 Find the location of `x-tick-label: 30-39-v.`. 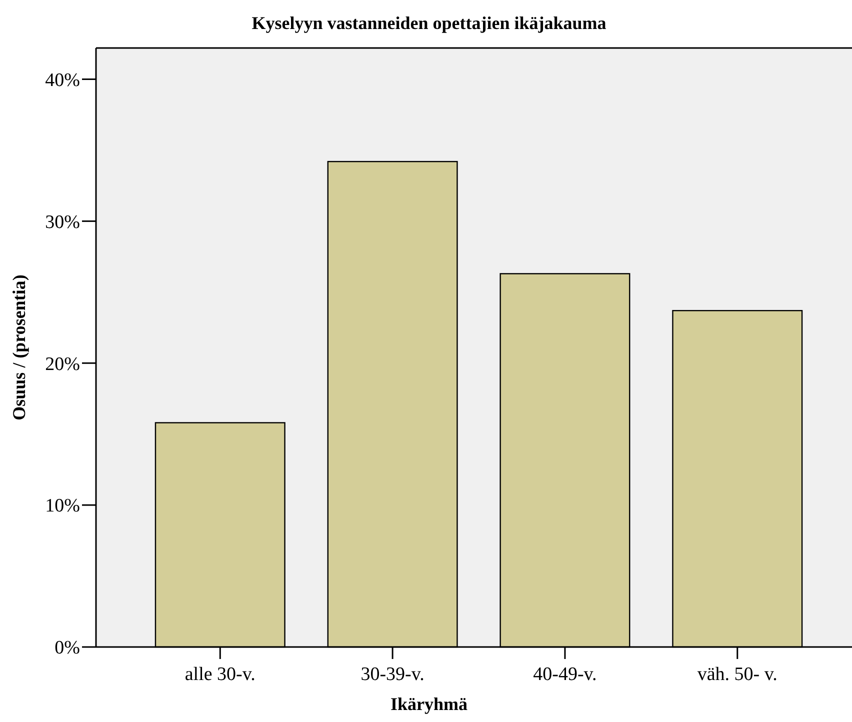

x-tick-label: 30-39-v. is located at coordinates (392, 674).